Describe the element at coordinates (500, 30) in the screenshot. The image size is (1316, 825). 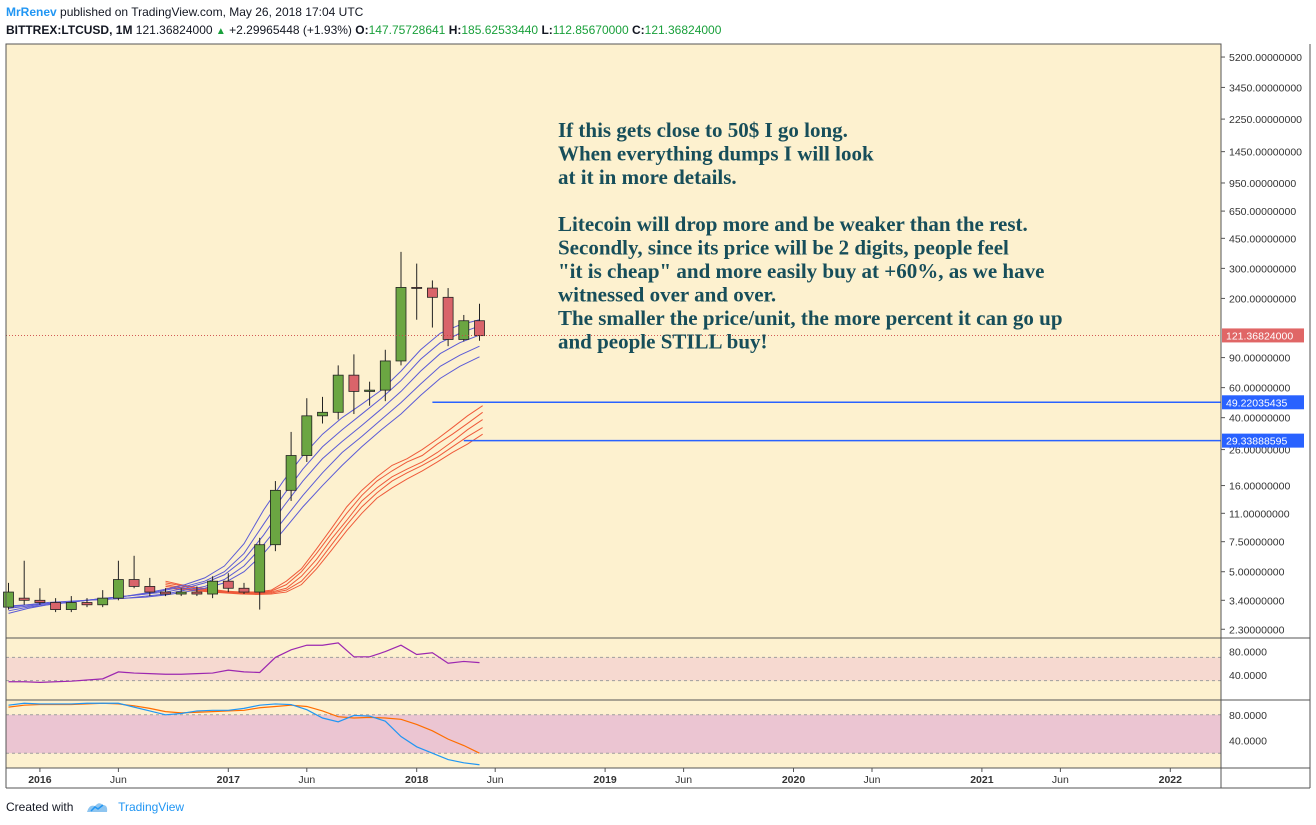
I see `high-value: 185.62533440` at that location.